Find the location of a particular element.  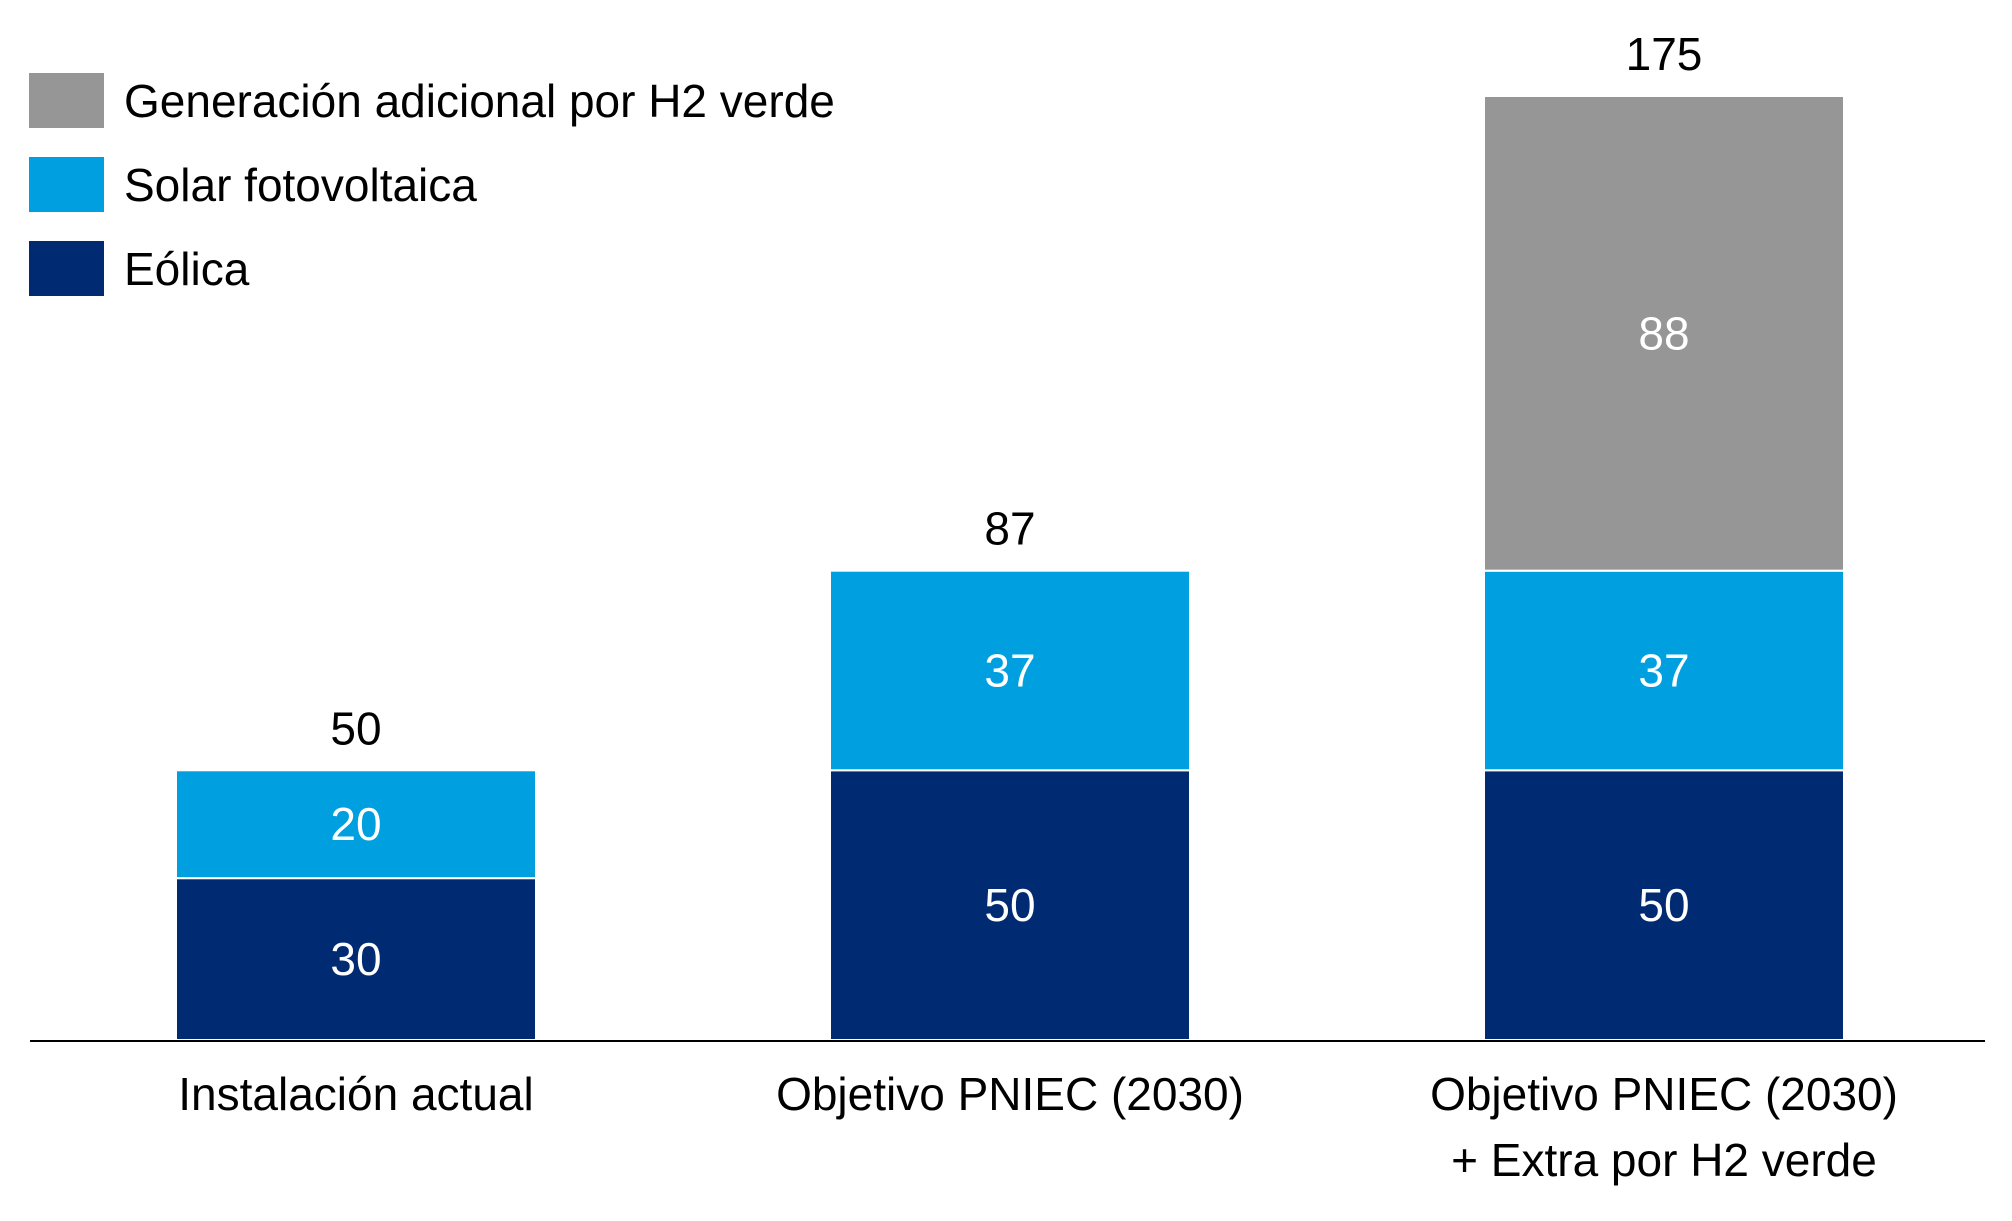

segment-value-label: 20 is located at coordinates (355, 824).